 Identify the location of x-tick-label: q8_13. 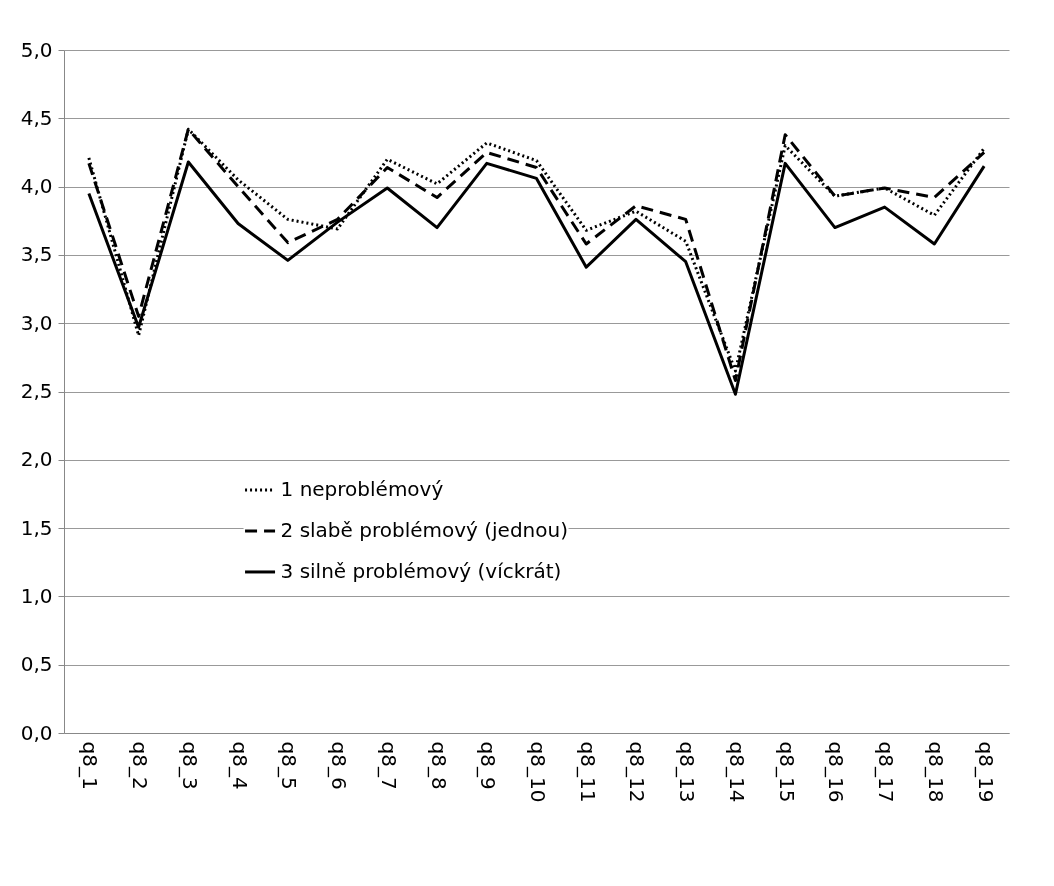
(687, 772).